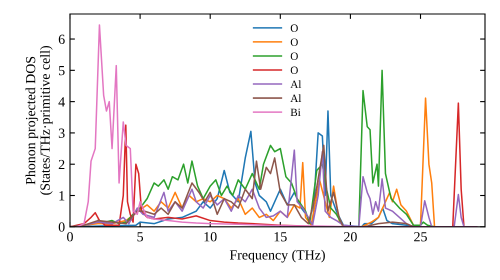 This screenshot has height=280, width=500. I want to click on y-tick-label: 6, so click(61, 39).